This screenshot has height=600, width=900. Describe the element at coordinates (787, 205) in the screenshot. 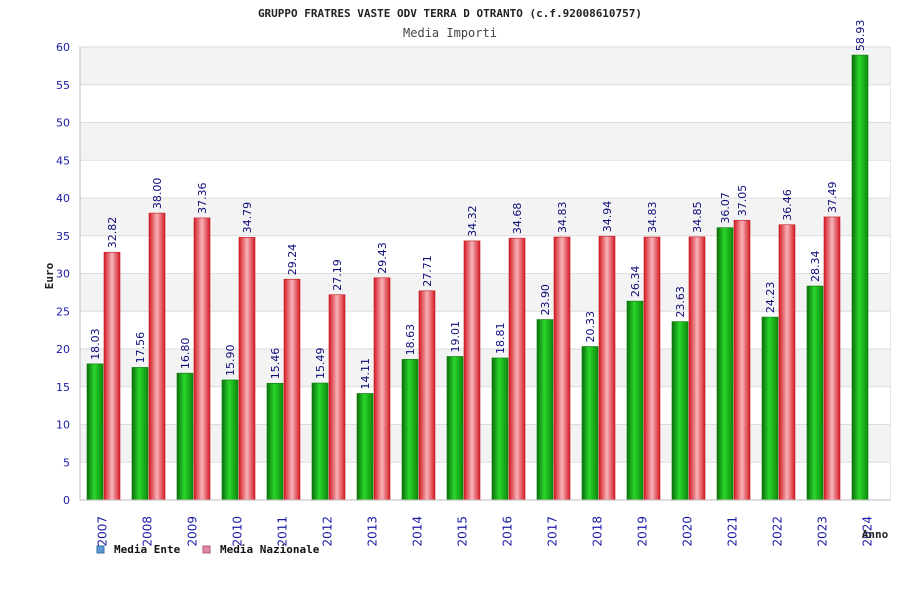

I see `data-label: 36.46` at that location.